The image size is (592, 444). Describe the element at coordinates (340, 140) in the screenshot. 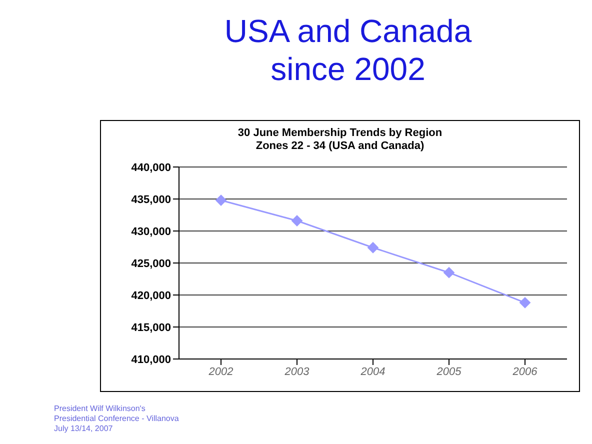

I see `chart-subtitle: 30 June Membership Trends by Region Zones 22 - 34 (USA and Canada)` at that location.